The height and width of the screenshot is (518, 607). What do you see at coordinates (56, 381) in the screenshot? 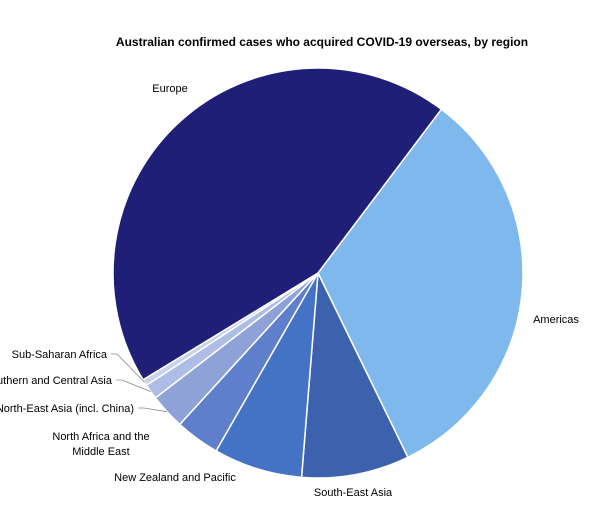
I see `slice-label: Southern and Central Asia` at bounding box center [56, 381].